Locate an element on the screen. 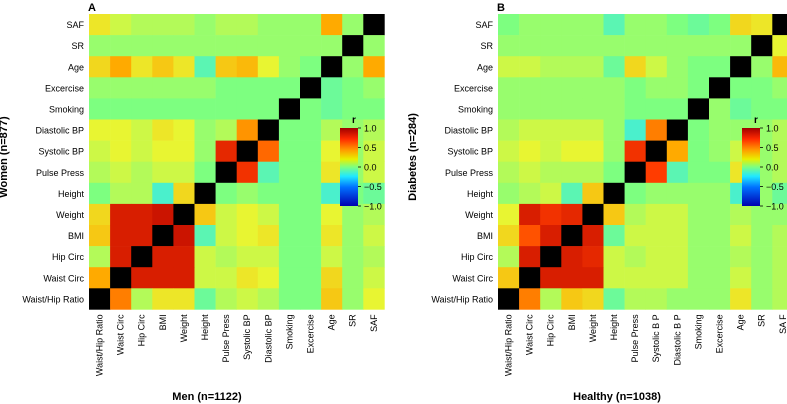  panel-a-cell-r10-c10 is located at coordinates (311, 236).